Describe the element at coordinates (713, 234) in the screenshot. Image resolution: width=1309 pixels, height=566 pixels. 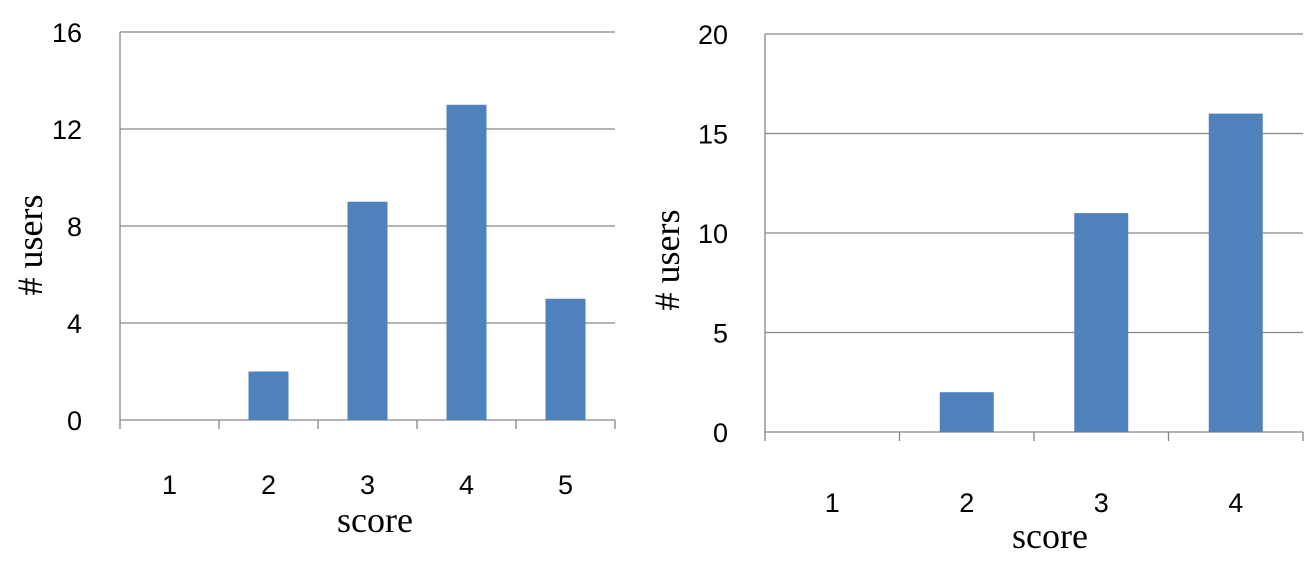
I see `y-tick-label: 10` at that location.